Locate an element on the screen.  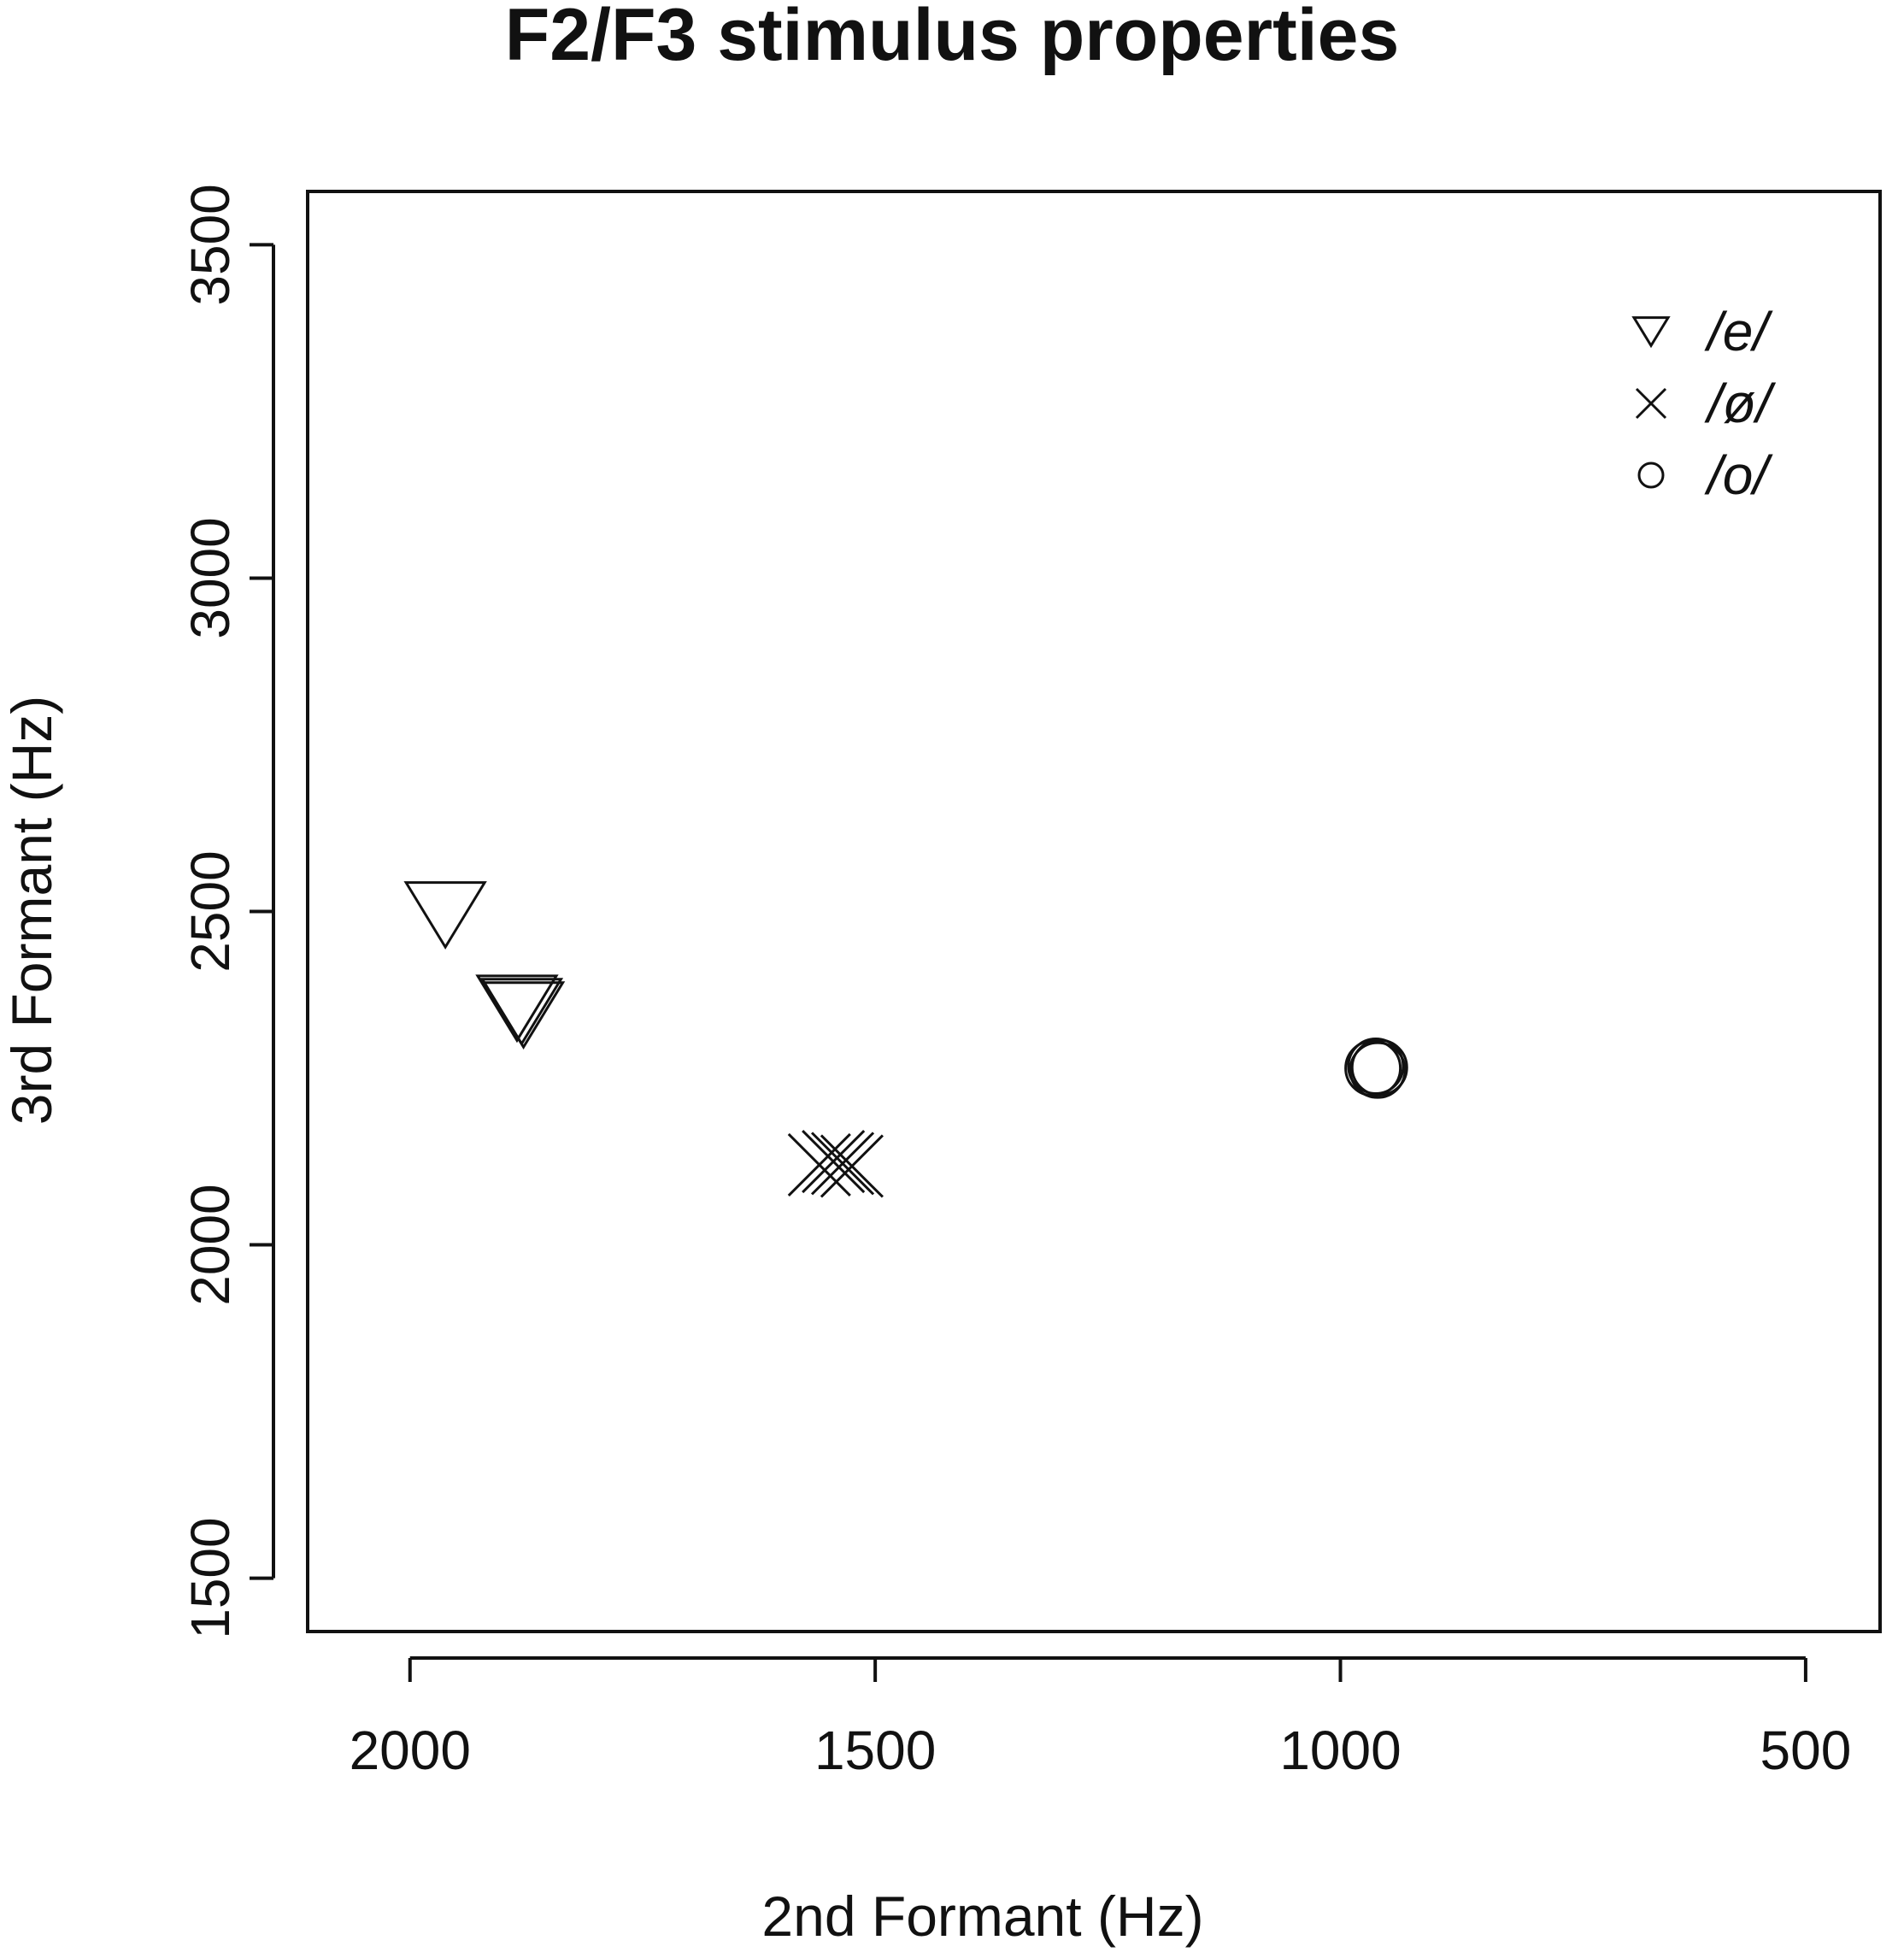
x-axis: 2000 1500 1000 500 is located at coordinates (1101, 1718).